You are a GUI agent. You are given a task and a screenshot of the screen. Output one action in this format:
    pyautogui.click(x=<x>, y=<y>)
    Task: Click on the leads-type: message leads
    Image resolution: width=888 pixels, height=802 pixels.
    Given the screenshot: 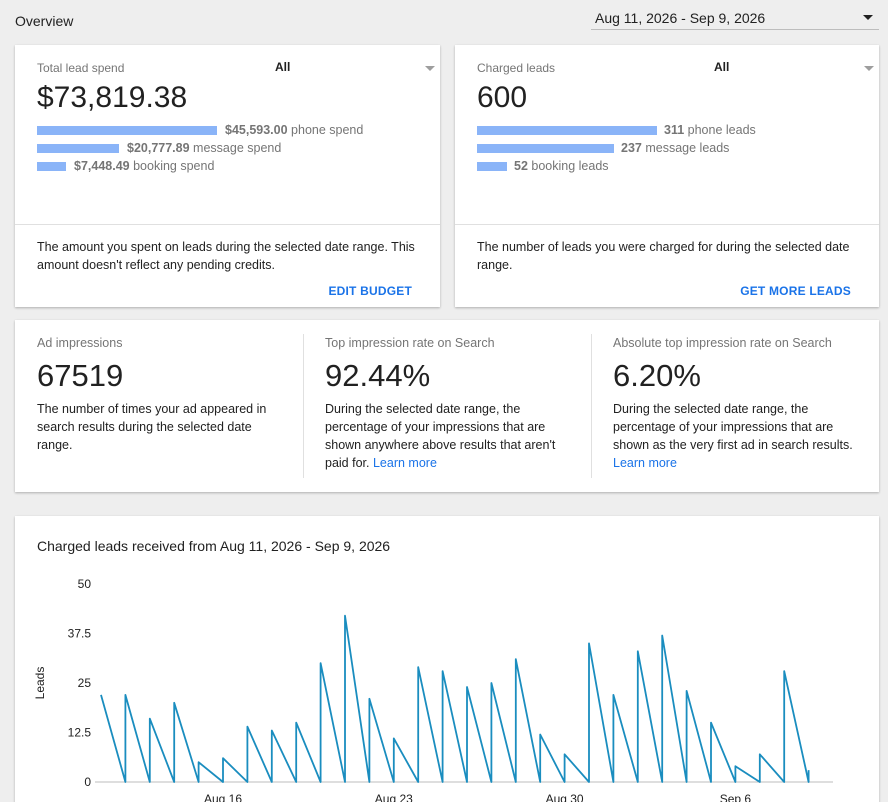 What is the action you would take?
    pyautogui.click(x=687, y=148)
    